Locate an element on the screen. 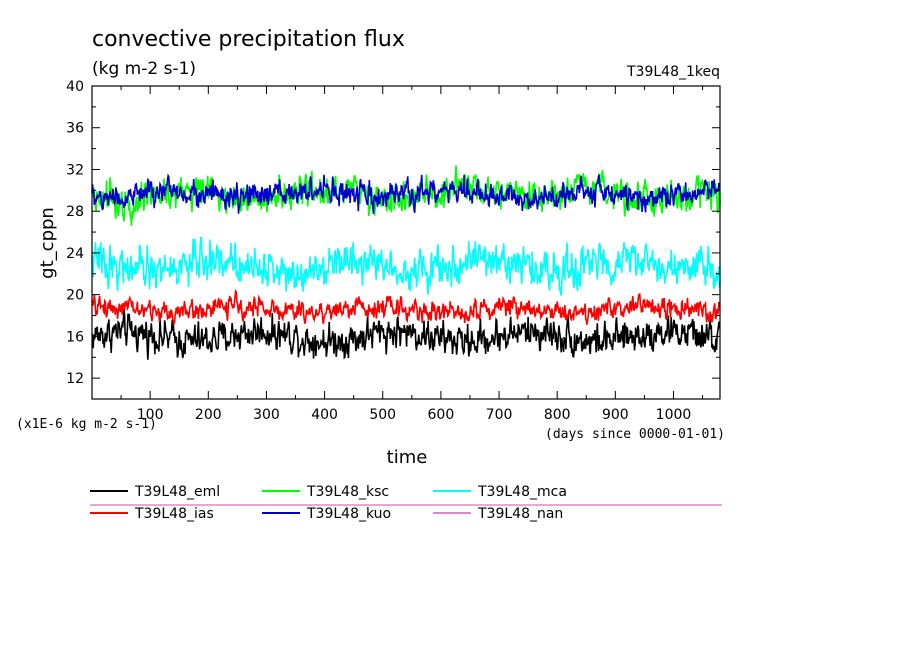  legend-label-T39L48_ksc: T39L48_ksc is located at coordinates (347, 492).